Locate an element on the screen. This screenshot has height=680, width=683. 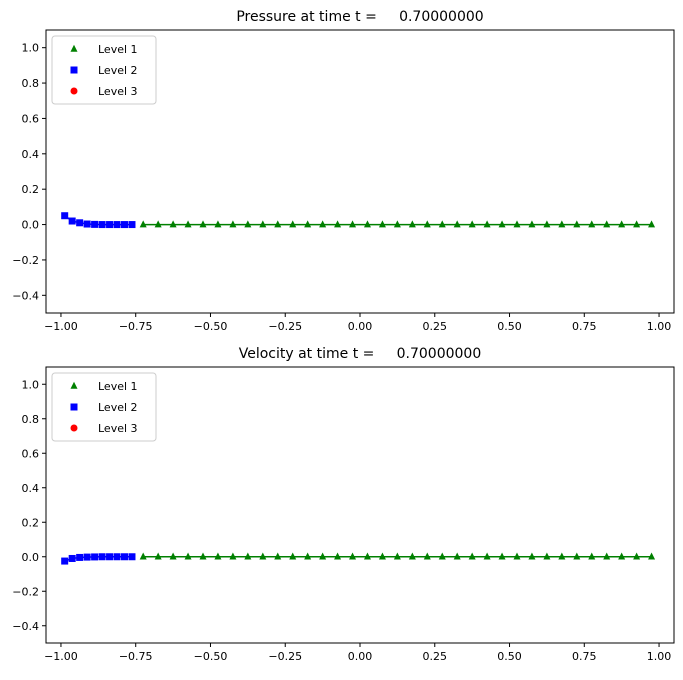
y-tick-label: 0.4 is located at coordinates (31, 488).